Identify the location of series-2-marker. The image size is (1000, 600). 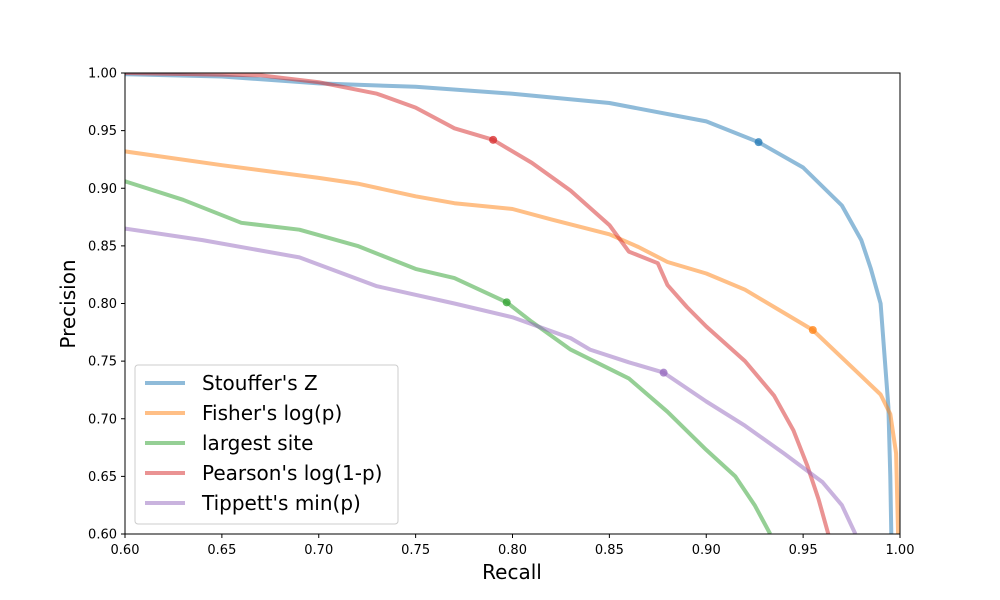
(812, 330).